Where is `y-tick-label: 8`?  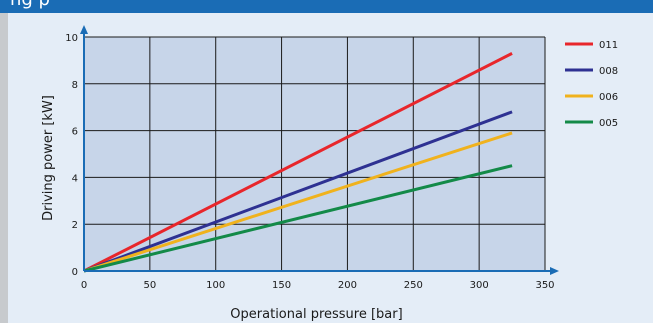
y-tick-label: 8 is located at coordinates (75, 85).